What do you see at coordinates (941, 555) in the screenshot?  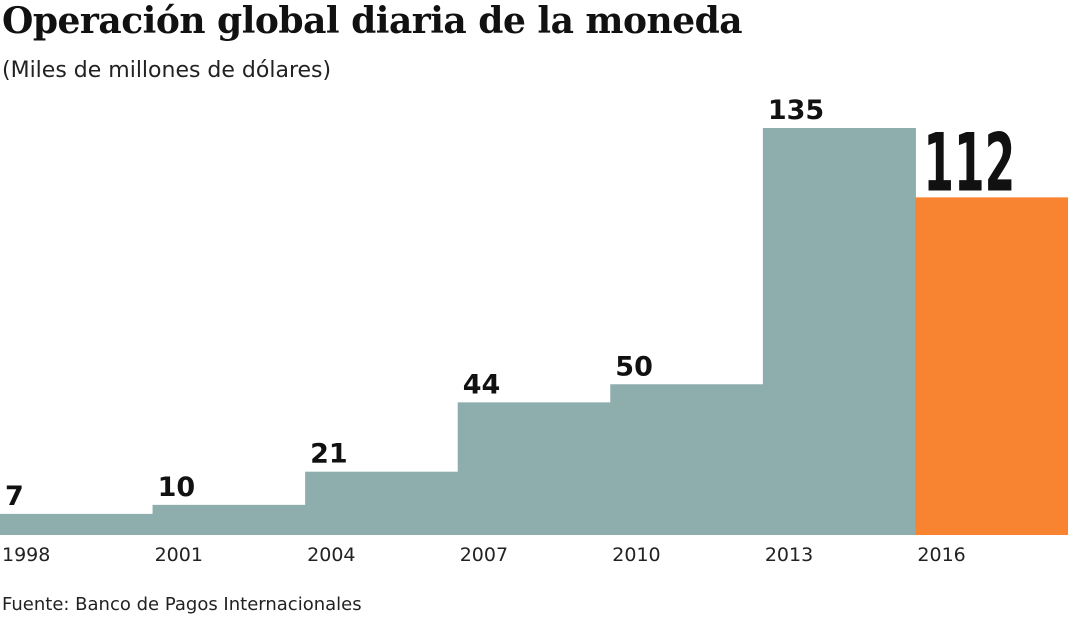 I see `x-tick-label: 2016` at bounding box center [941, 555].